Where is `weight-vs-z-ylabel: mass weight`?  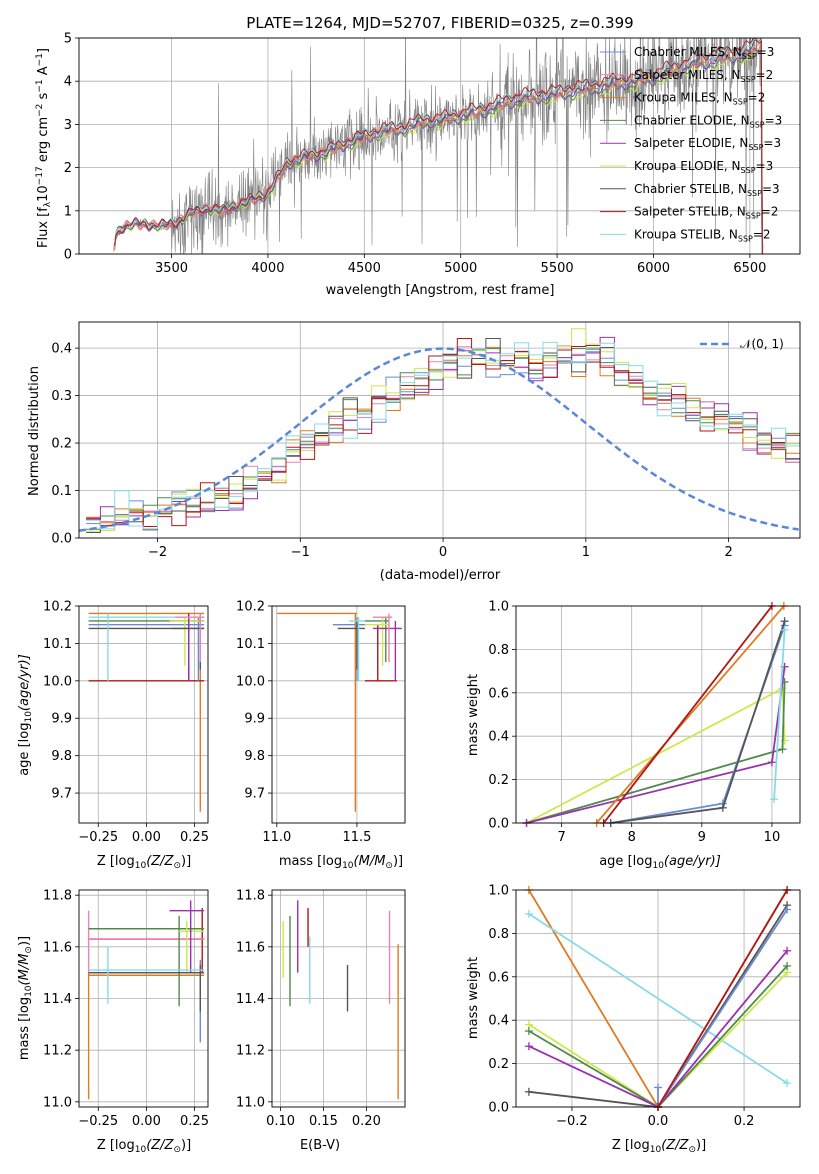
weight-vs-z-ylabel: mass weight is located at coordinates (473, 998).